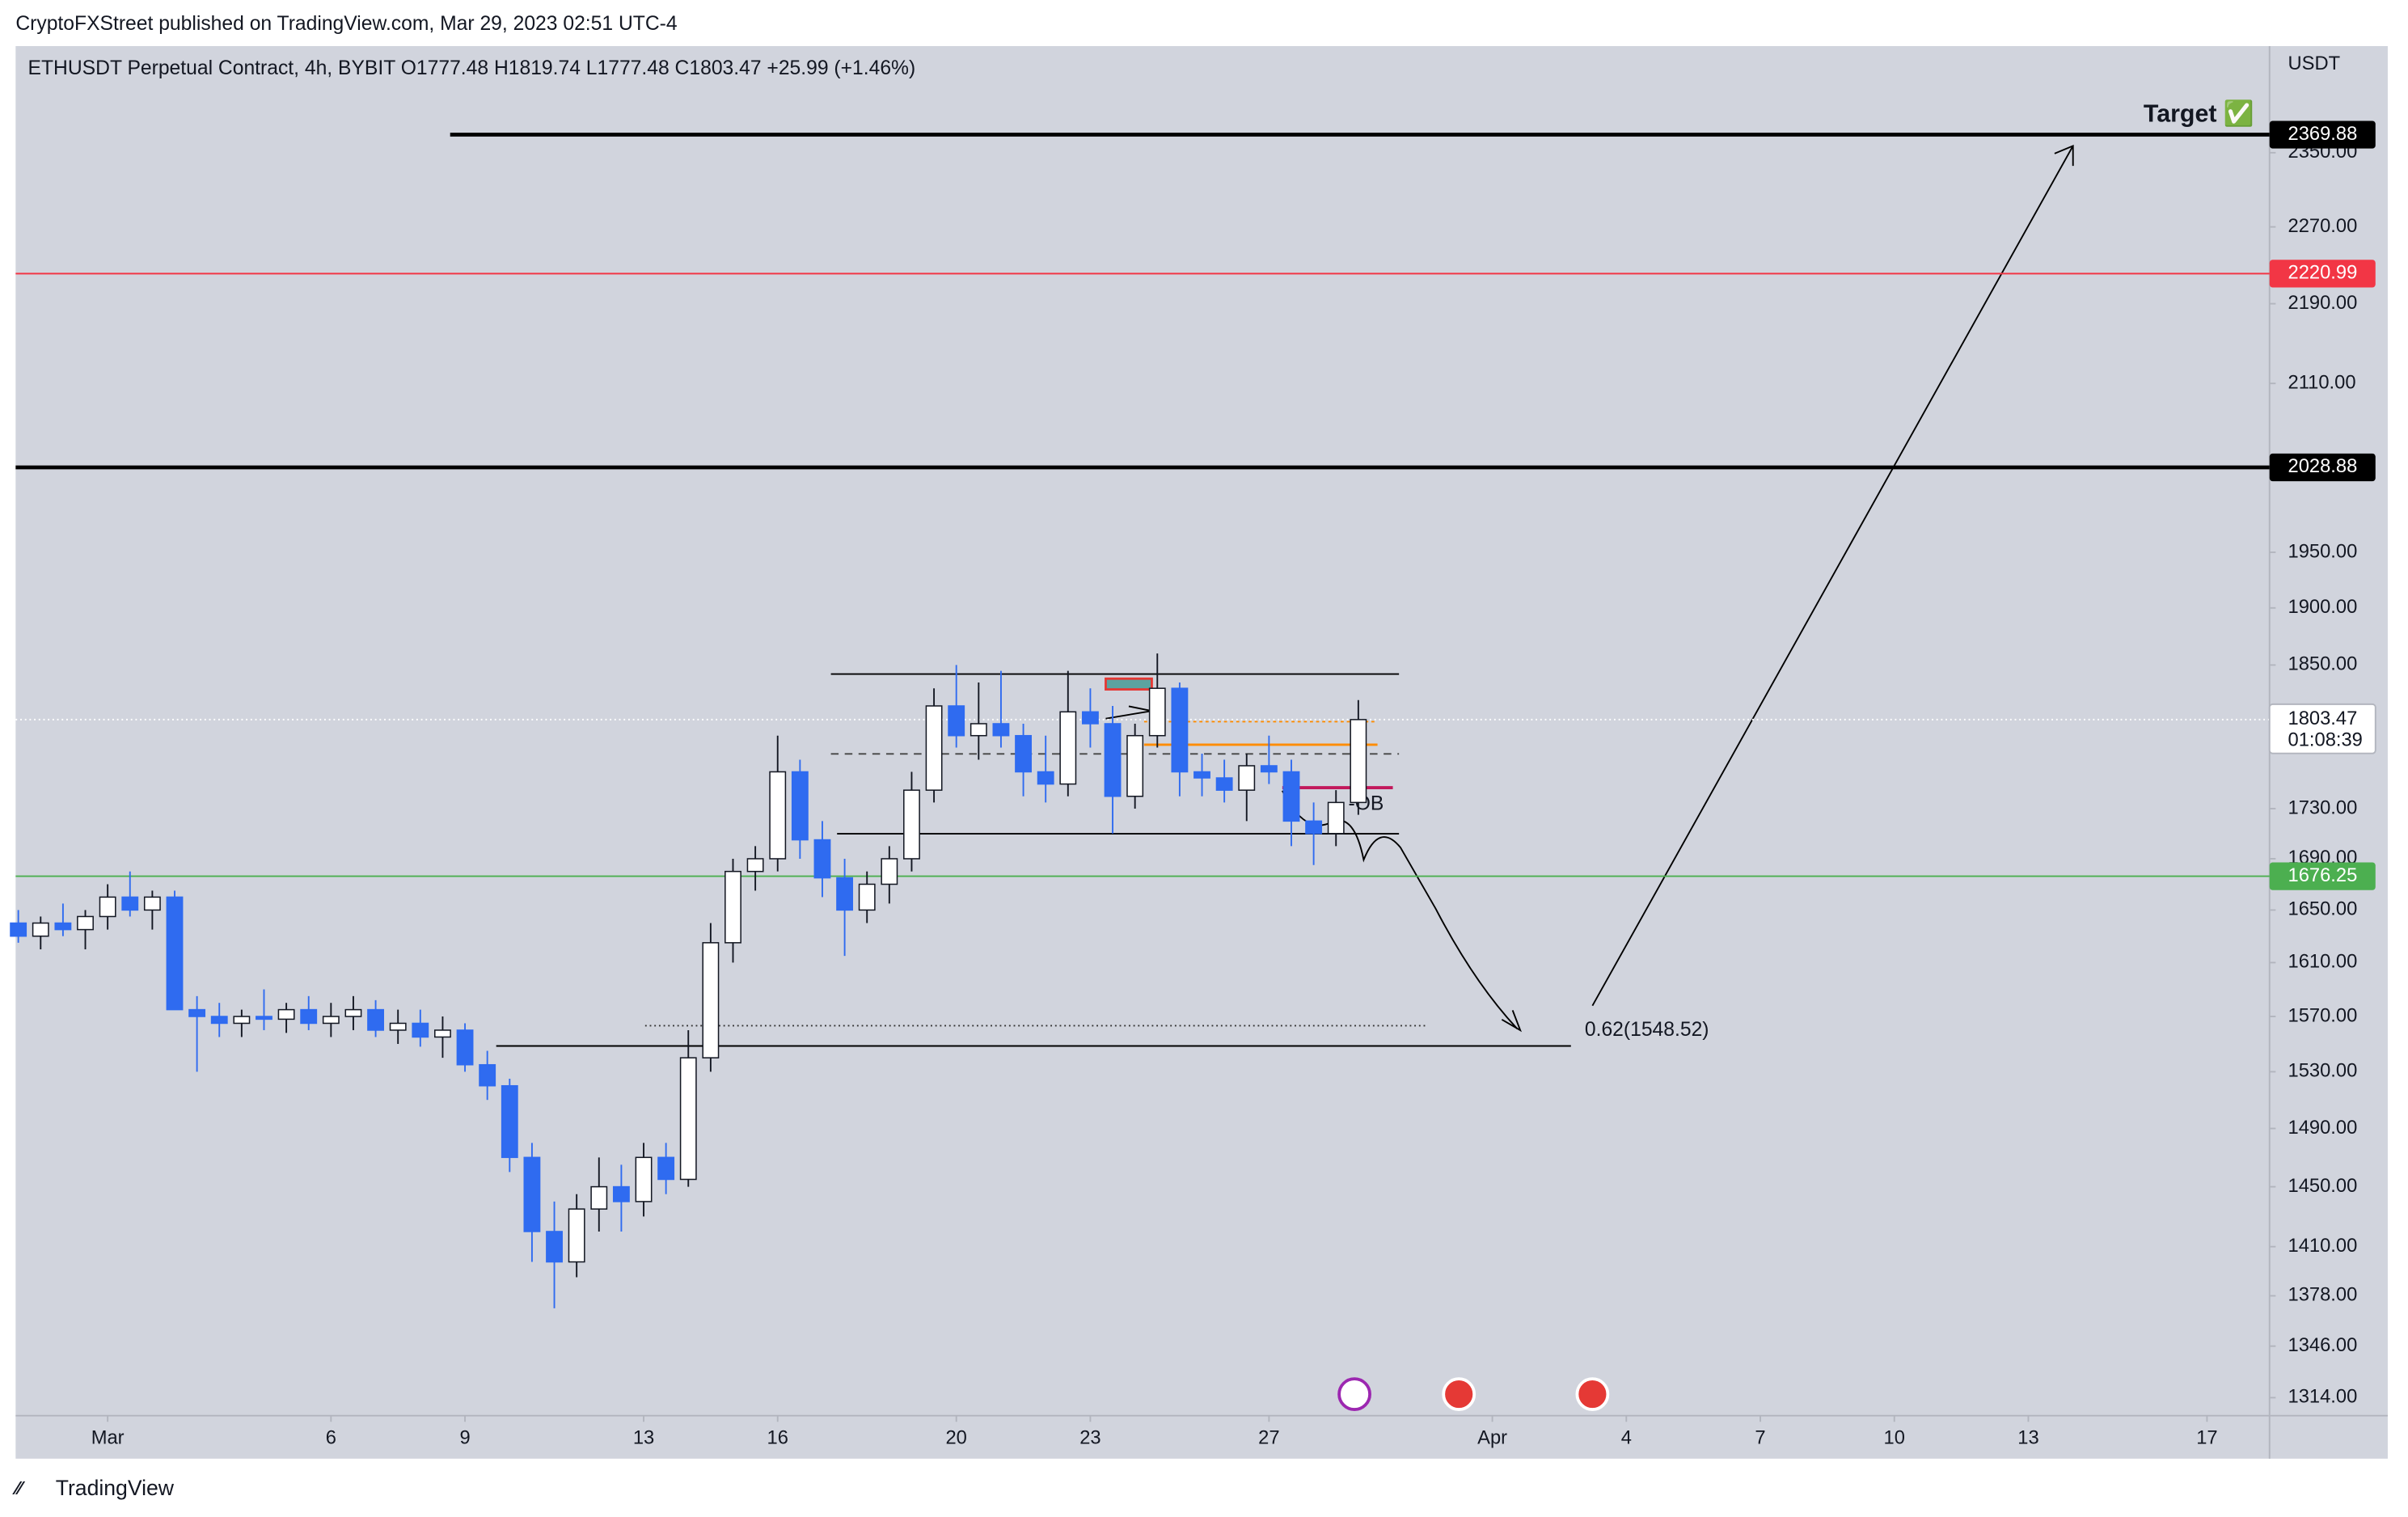 This screenshot has width=2408, height=1517. Describe the element at coordinates (2325, 740) in the screenshot. I see `countdown: 01:08:39` at that location.